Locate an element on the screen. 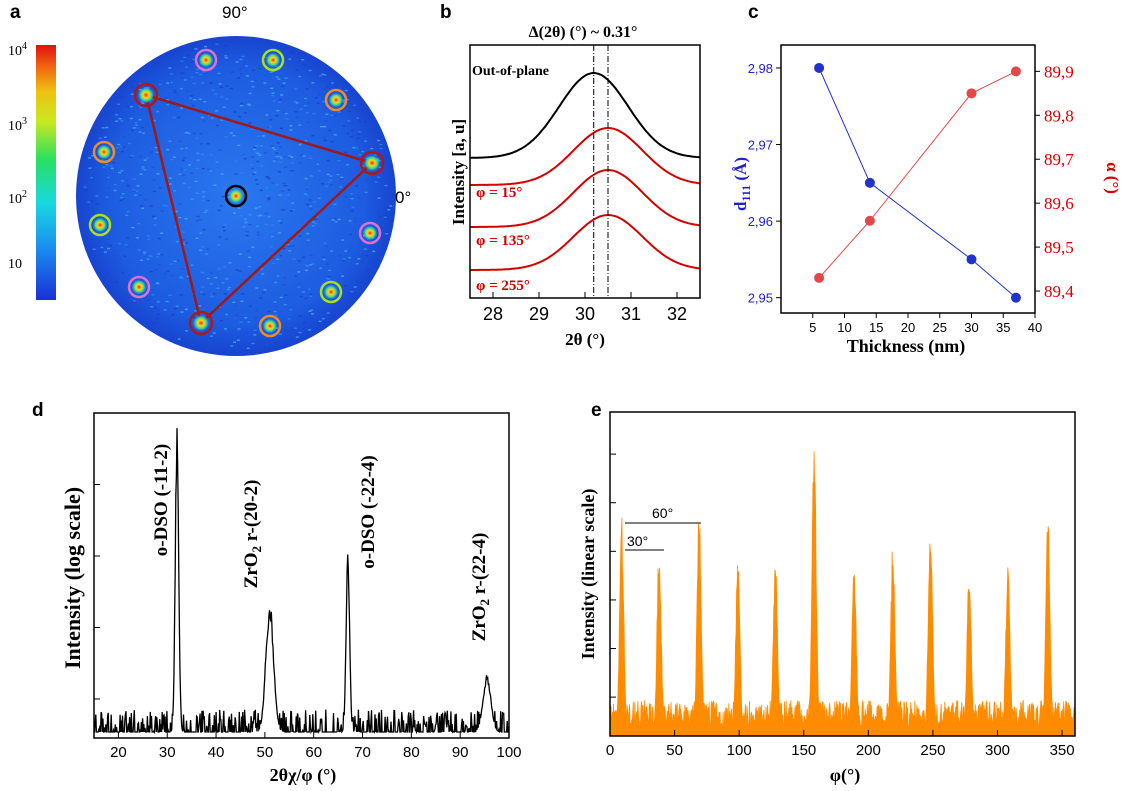 The width and height of the screenshot is (1125, 791). e-xtick-label: 100 is located at coordinates (739, 750).